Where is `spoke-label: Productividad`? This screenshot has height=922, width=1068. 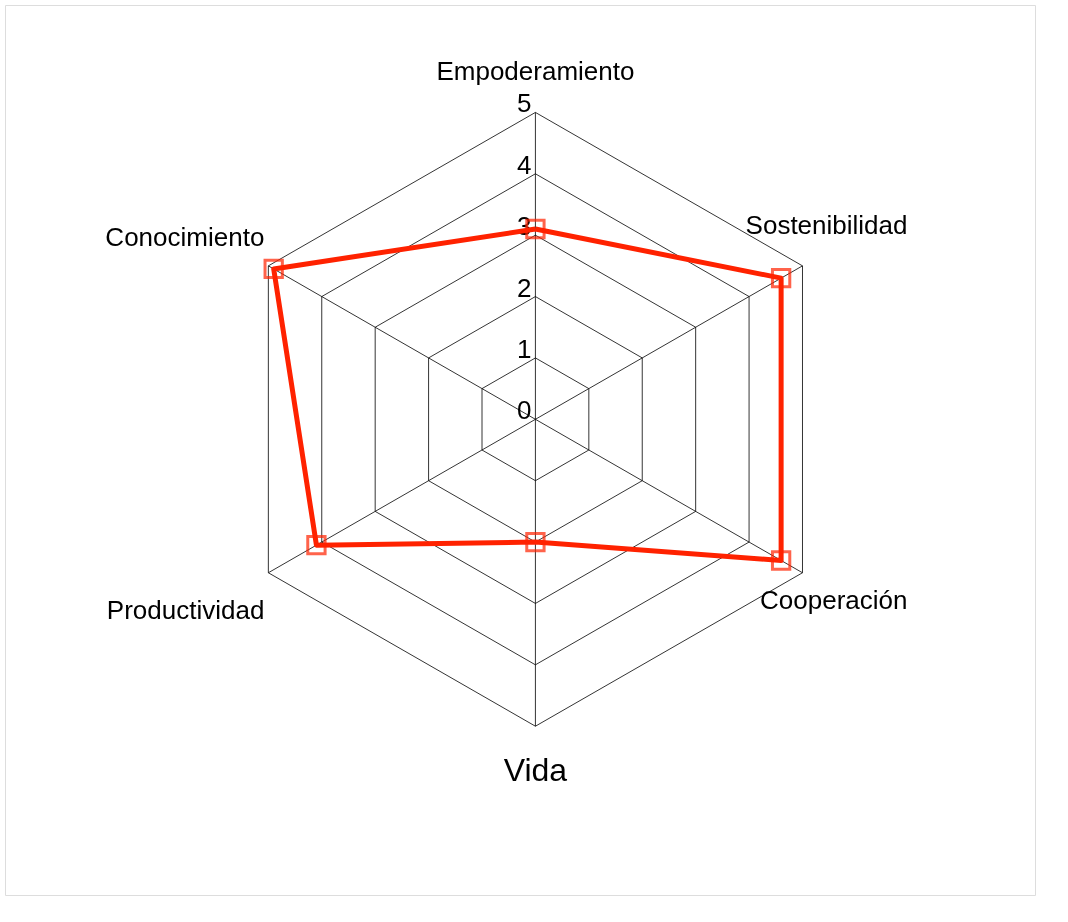 spoke-label: Productividad is located at coordinates (185, 609).